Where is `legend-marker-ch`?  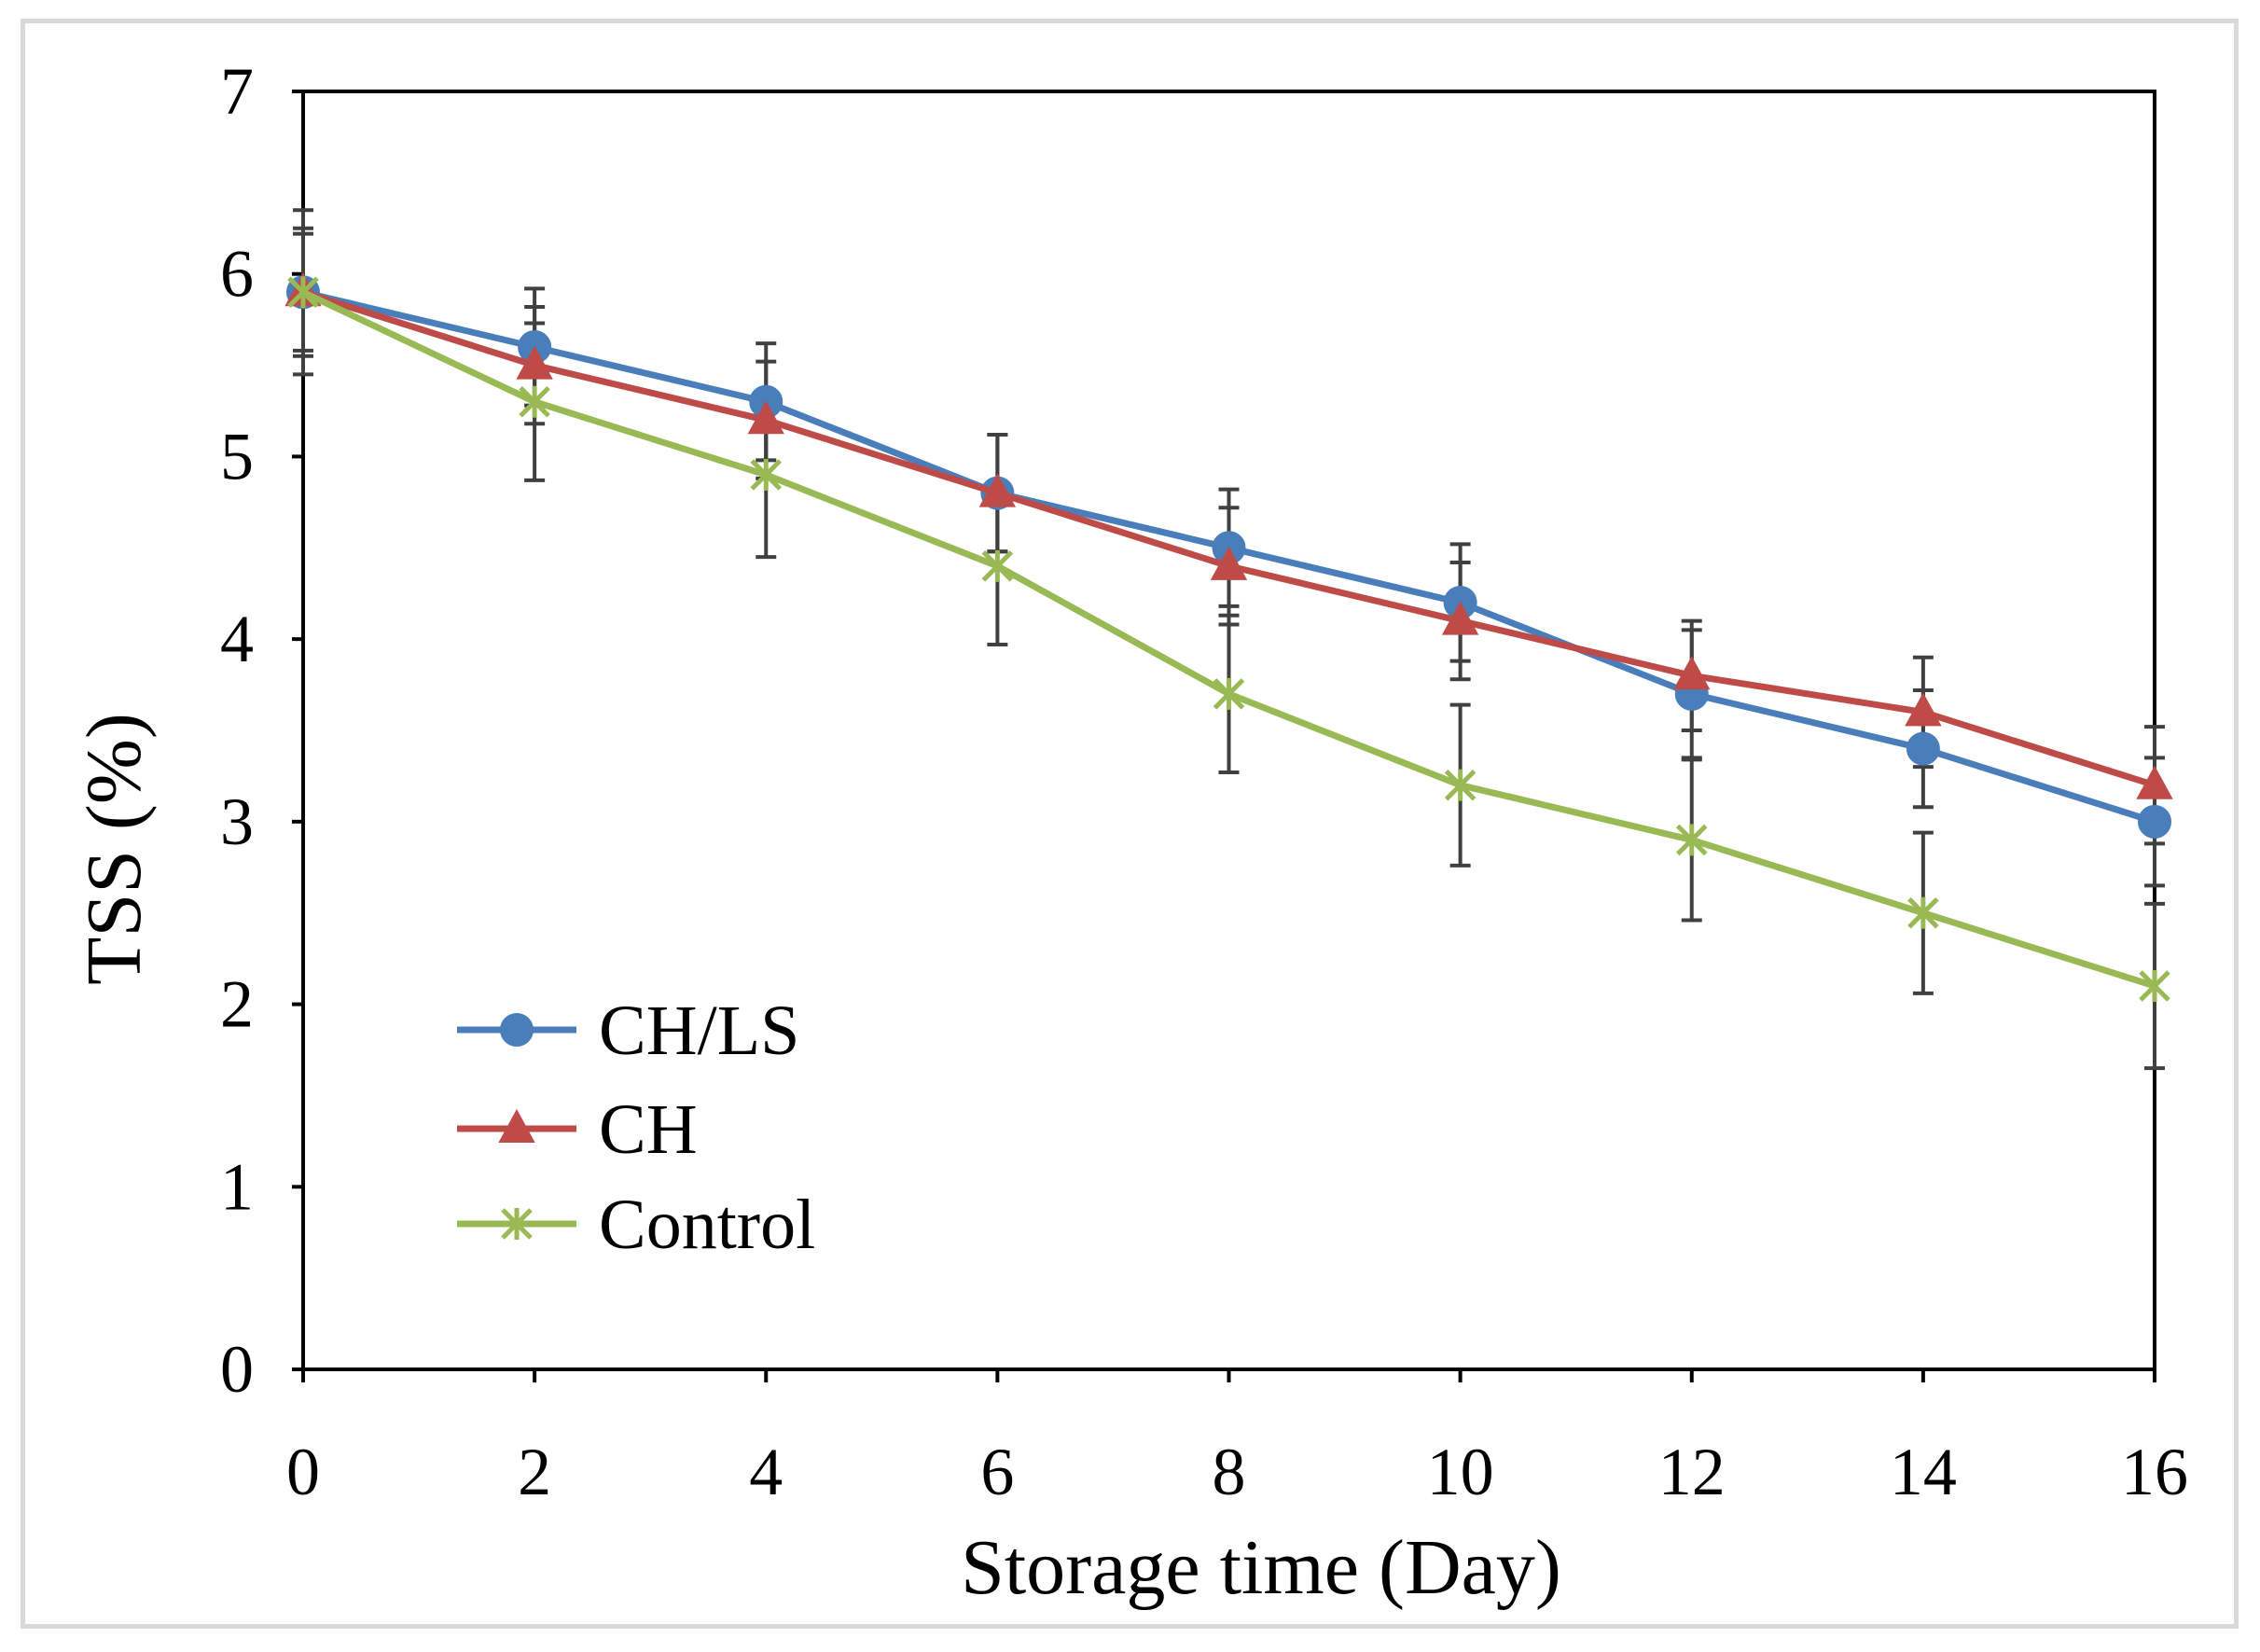 legend-marker-ch is located at coordinates (516, 1126).